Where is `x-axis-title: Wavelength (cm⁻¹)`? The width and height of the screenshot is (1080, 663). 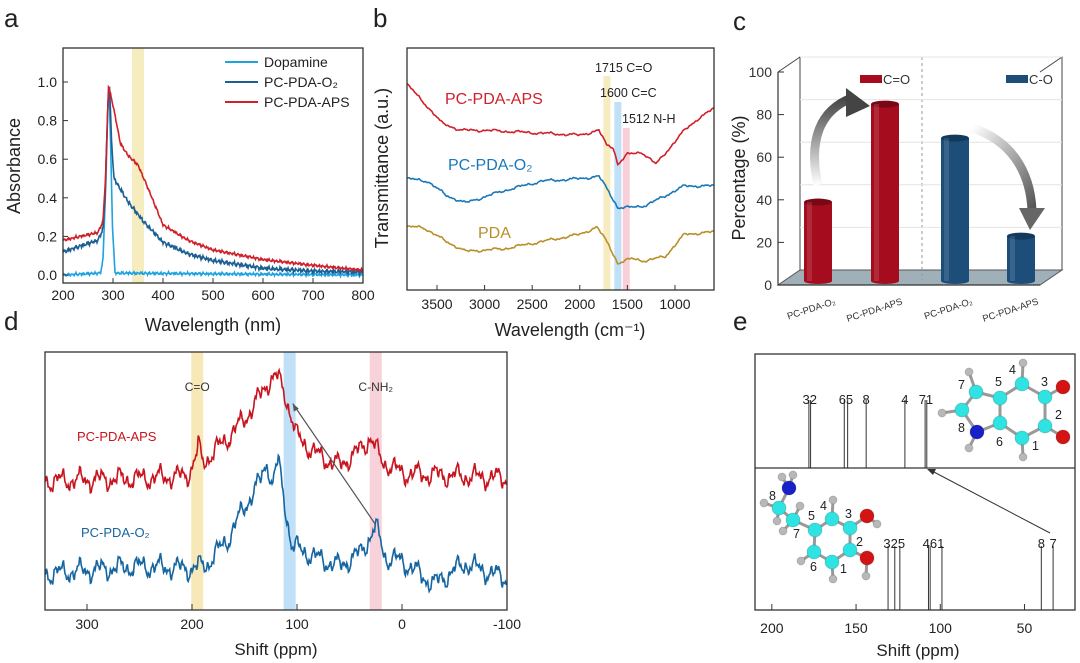 x-axis-title: Wavelength (cm⁻¹) is located at coordinates (570, 330).